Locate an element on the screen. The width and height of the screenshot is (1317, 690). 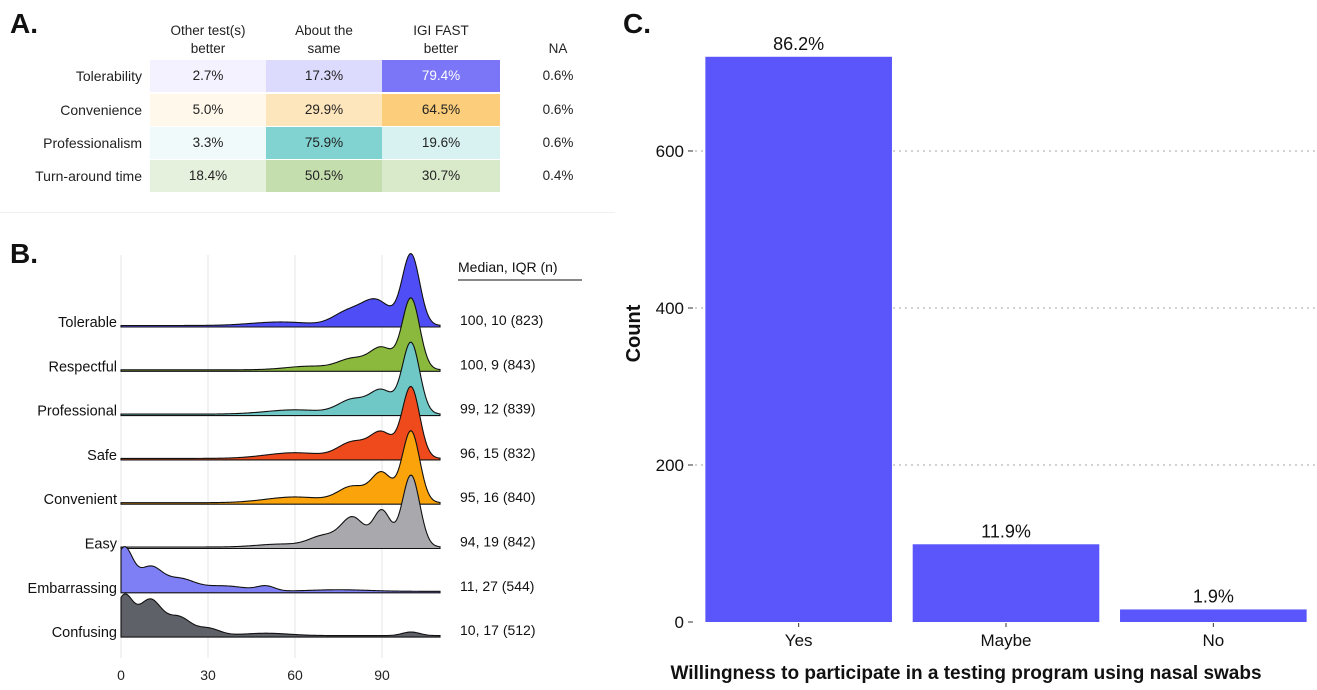
ridge-label: Professional is located at coordinates (77, 412).